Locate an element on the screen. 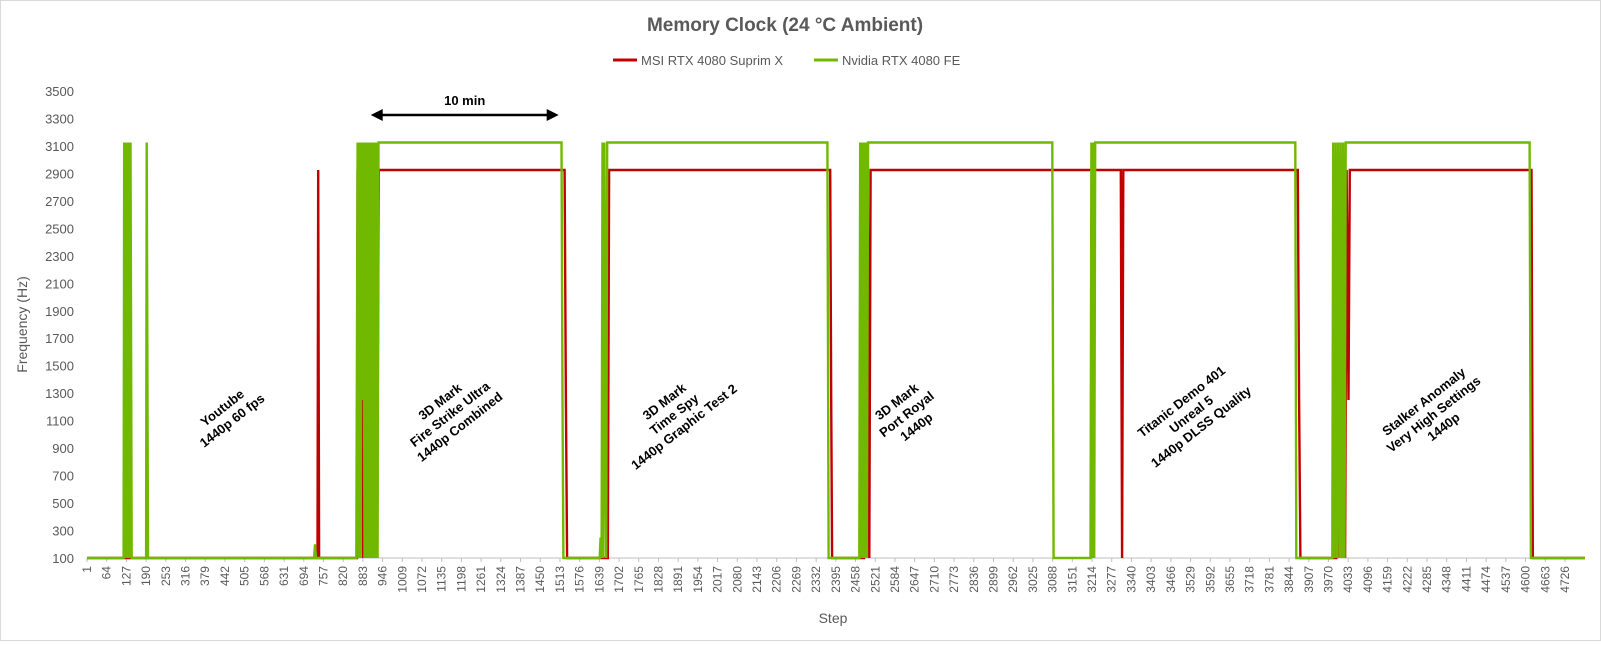  x-tick-label: 4096 is located at coordinates (1368, 579).